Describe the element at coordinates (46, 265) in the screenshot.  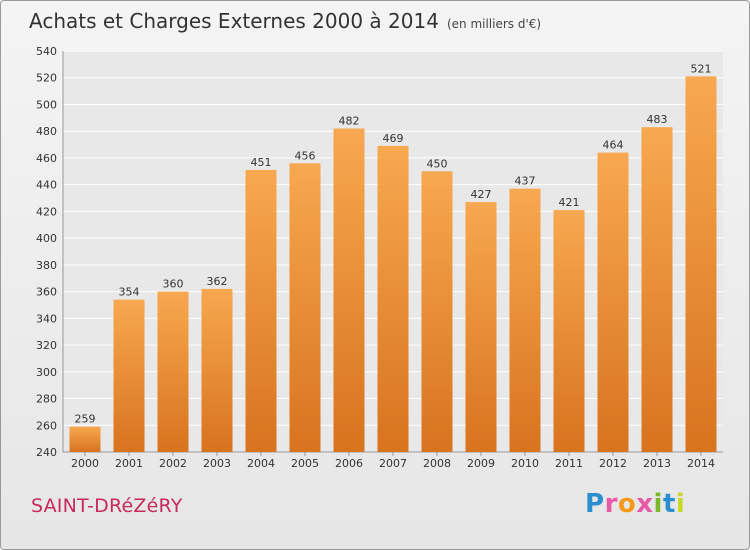
I see `y-tick-label: 380` at that location.